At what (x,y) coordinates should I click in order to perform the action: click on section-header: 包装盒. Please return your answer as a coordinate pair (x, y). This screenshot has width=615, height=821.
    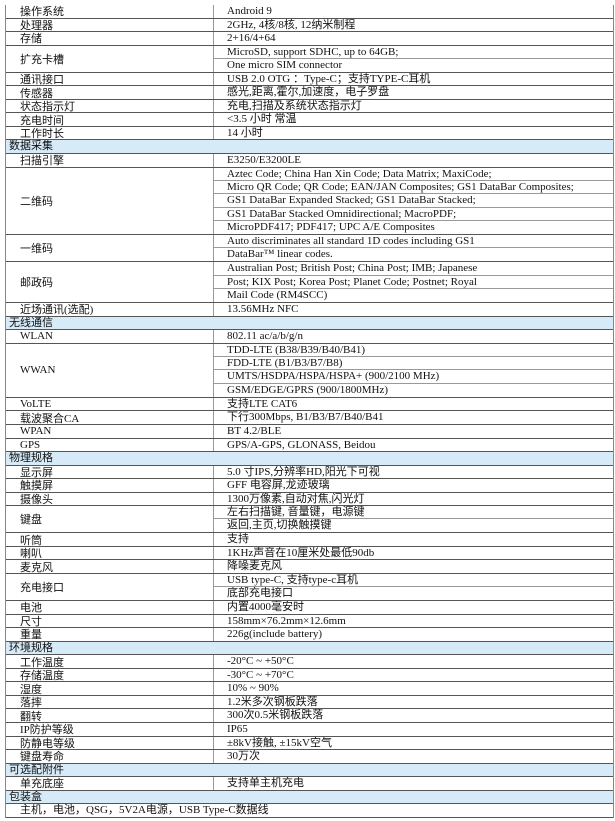
    Looking at the image, I should click on (309, 797).